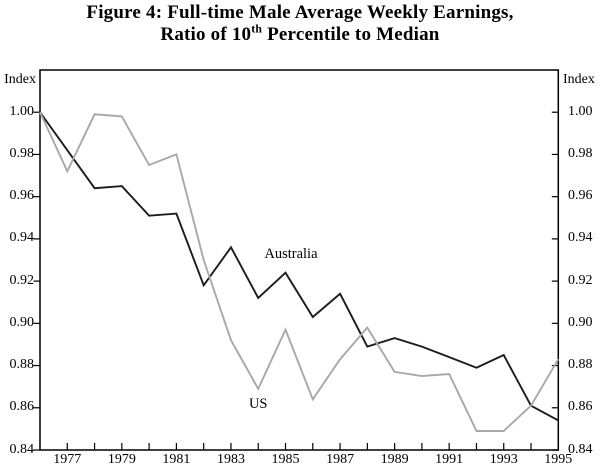 The height and width of the screenshot is (473, 600). I want to click on y-tick-label-right: 0.90, so click(580, 322).